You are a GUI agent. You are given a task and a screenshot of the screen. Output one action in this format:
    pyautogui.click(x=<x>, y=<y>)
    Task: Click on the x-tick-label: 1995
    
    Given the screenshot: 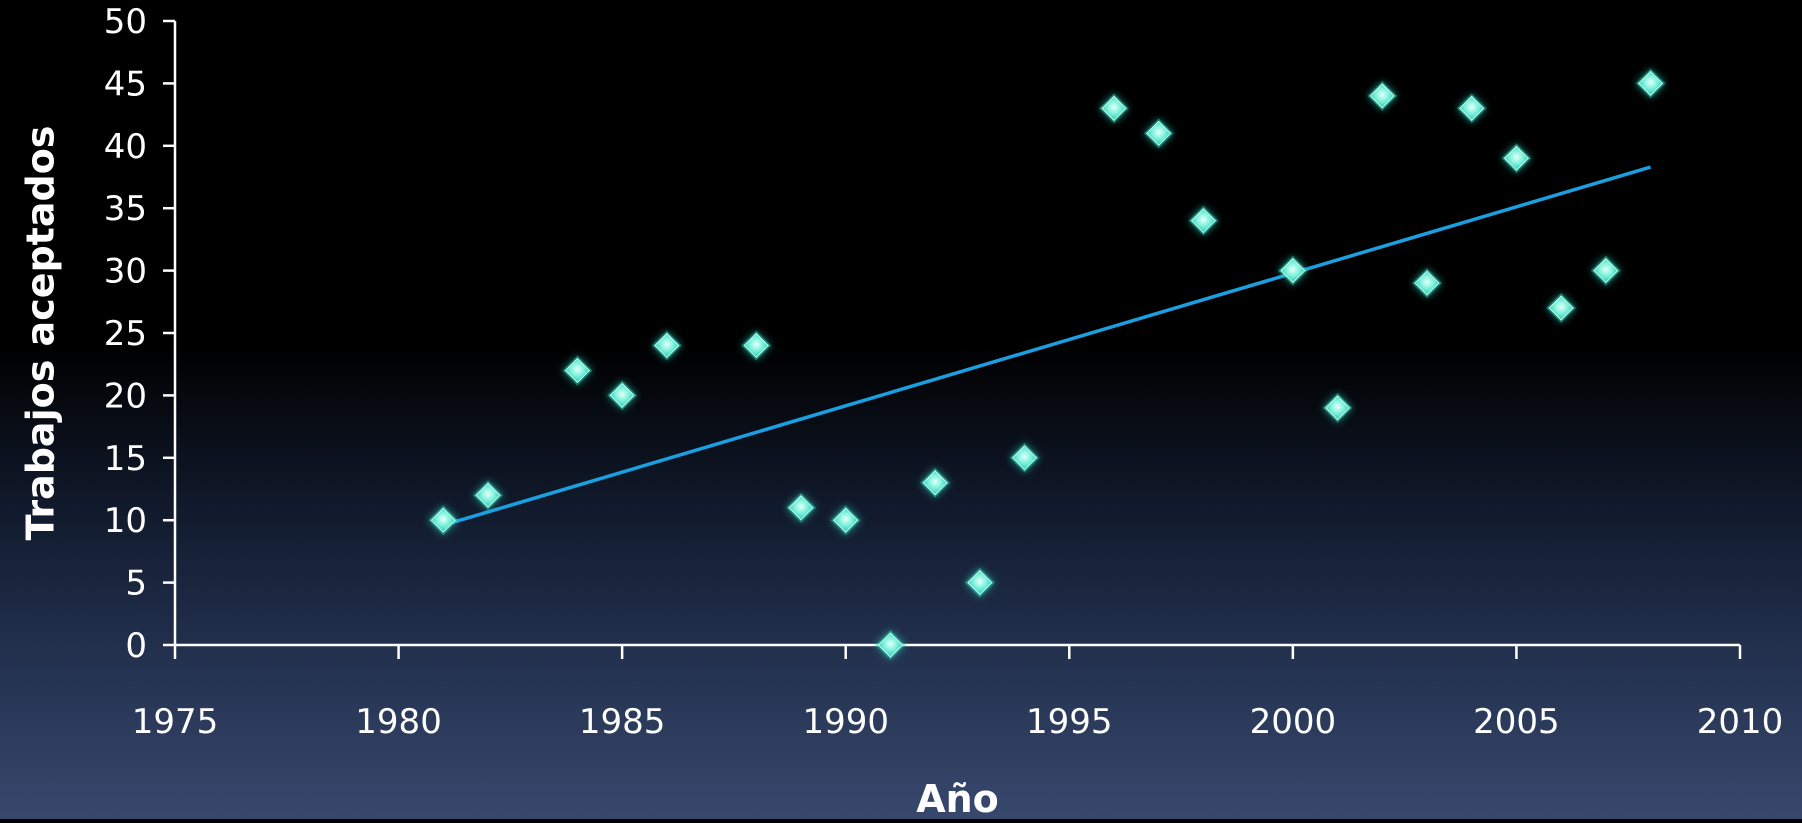 What is the action you would take?
    pyautogui.click(x=1069, y=722)
    